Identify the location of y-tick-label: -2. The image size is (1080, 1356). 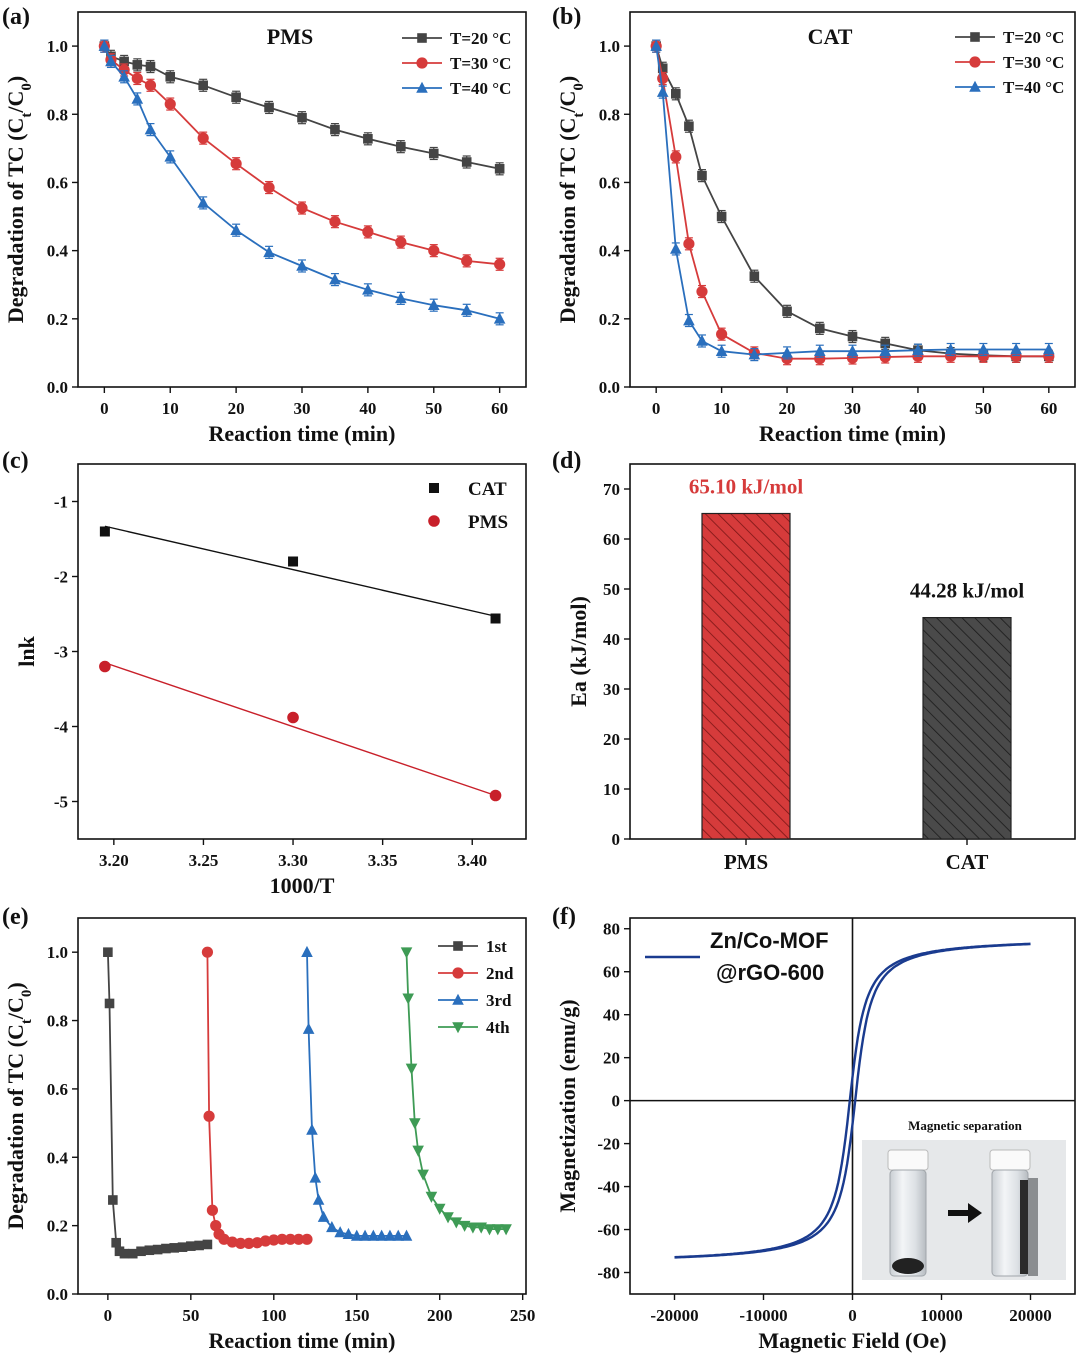
(61, 577).